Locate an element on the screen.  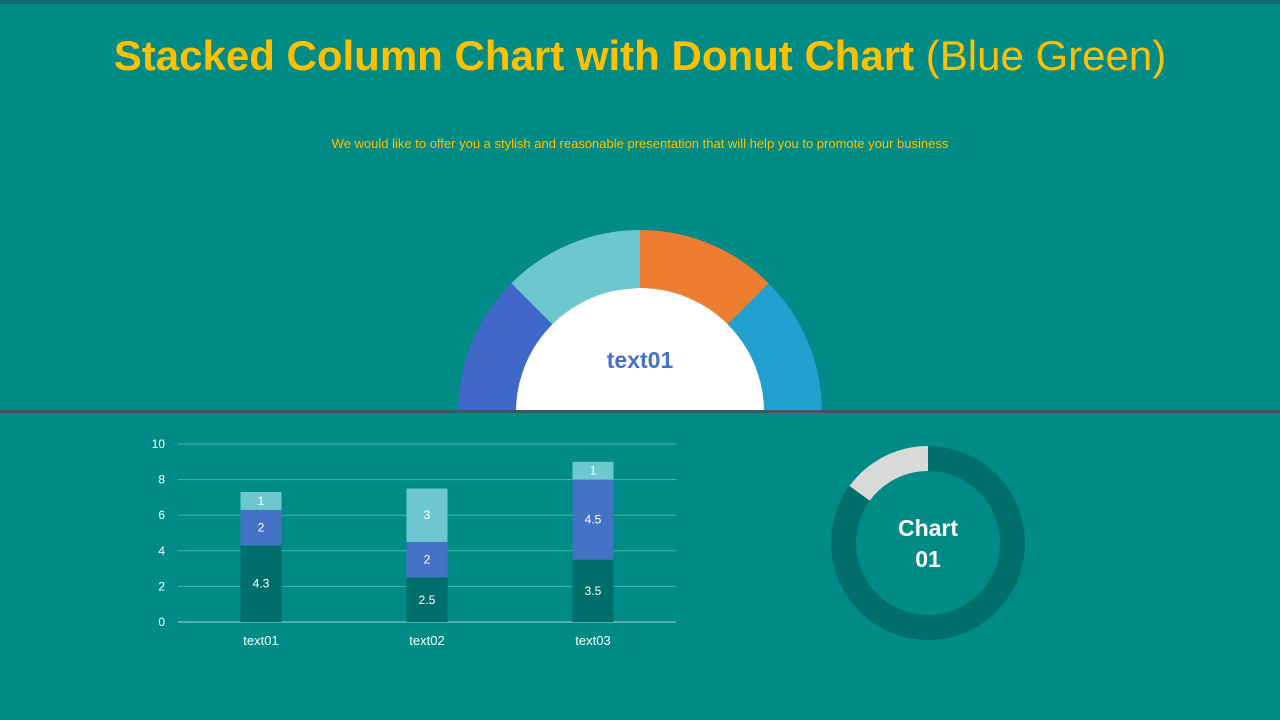
y-tick-label: 2 is located at coordinates (161, 586).